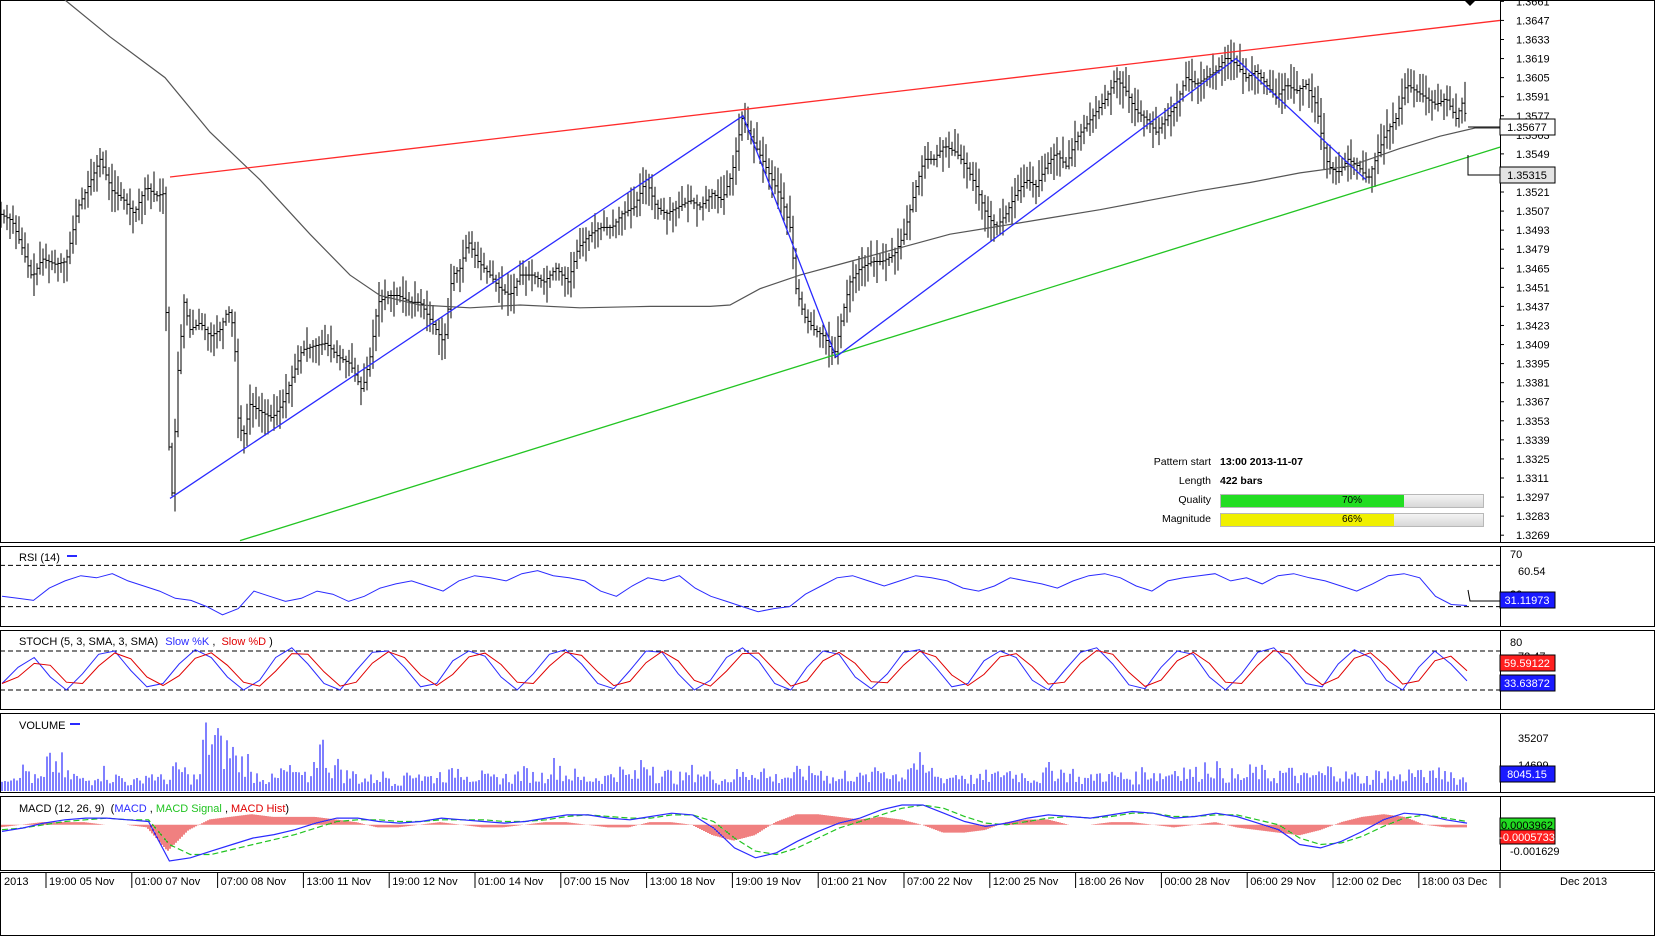  Describe the element at coordinates (1527, 684) in the screenshot. I see `stoch-k-current-text: 33.63872` at that location.